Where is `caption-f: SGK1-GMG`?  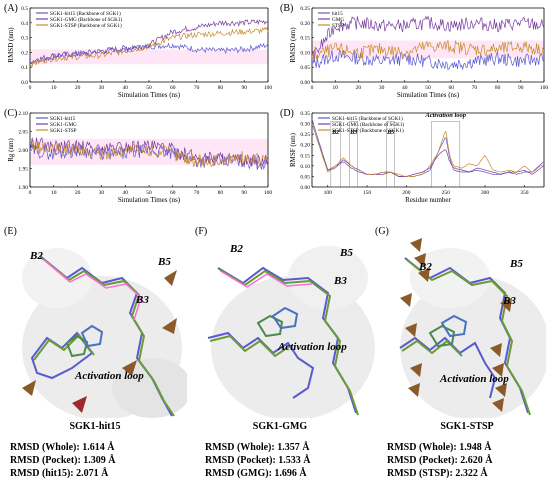 caption-f: SGK1-GMG is located at coordinates (280, 426).